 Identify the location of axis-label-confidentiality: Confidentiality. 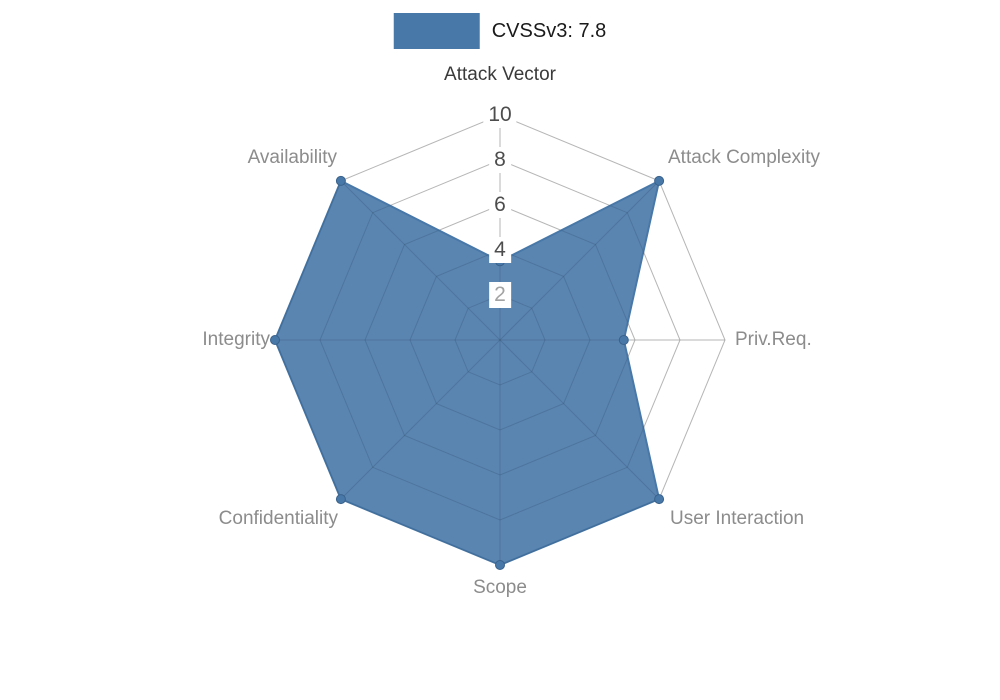
(278, 518).